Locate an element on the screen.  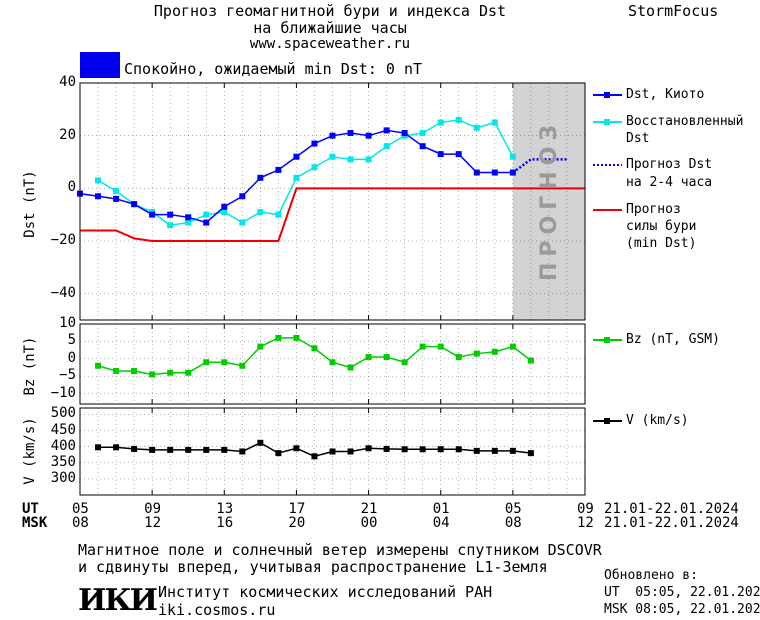
ut-tick-label: 17 is located at coordinates (297, 509).